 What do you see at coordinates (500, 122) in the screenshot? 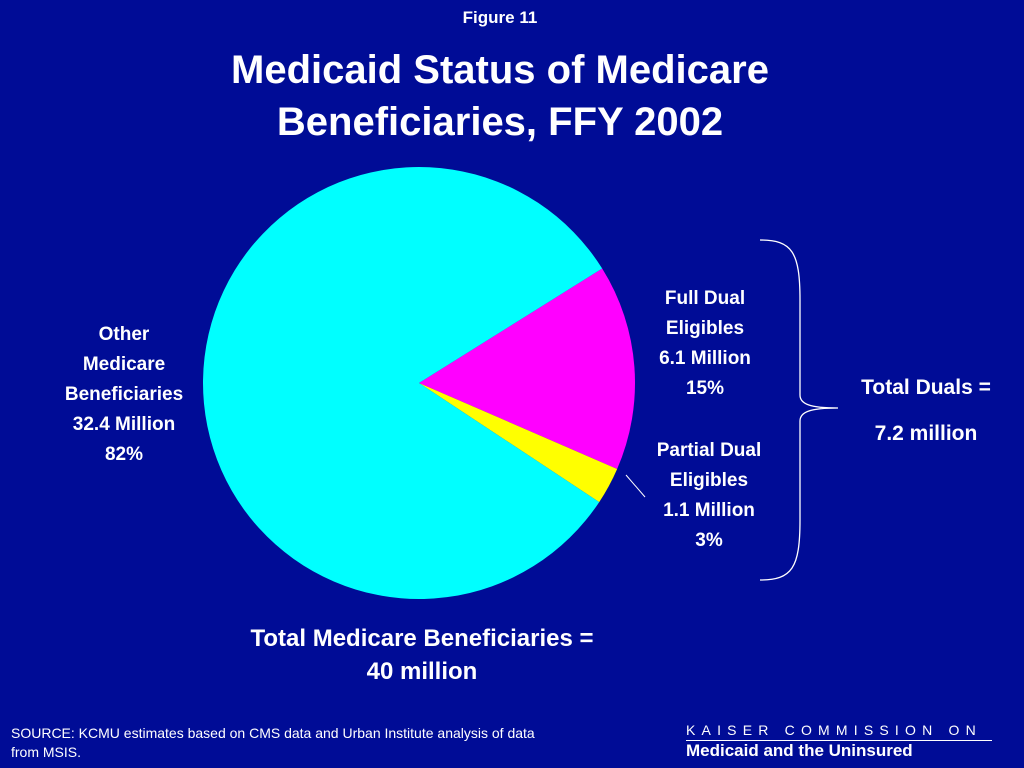
I see `chart-title-line-2: Beneficiaries, FFY 2002` at bounding box center [500, 122].